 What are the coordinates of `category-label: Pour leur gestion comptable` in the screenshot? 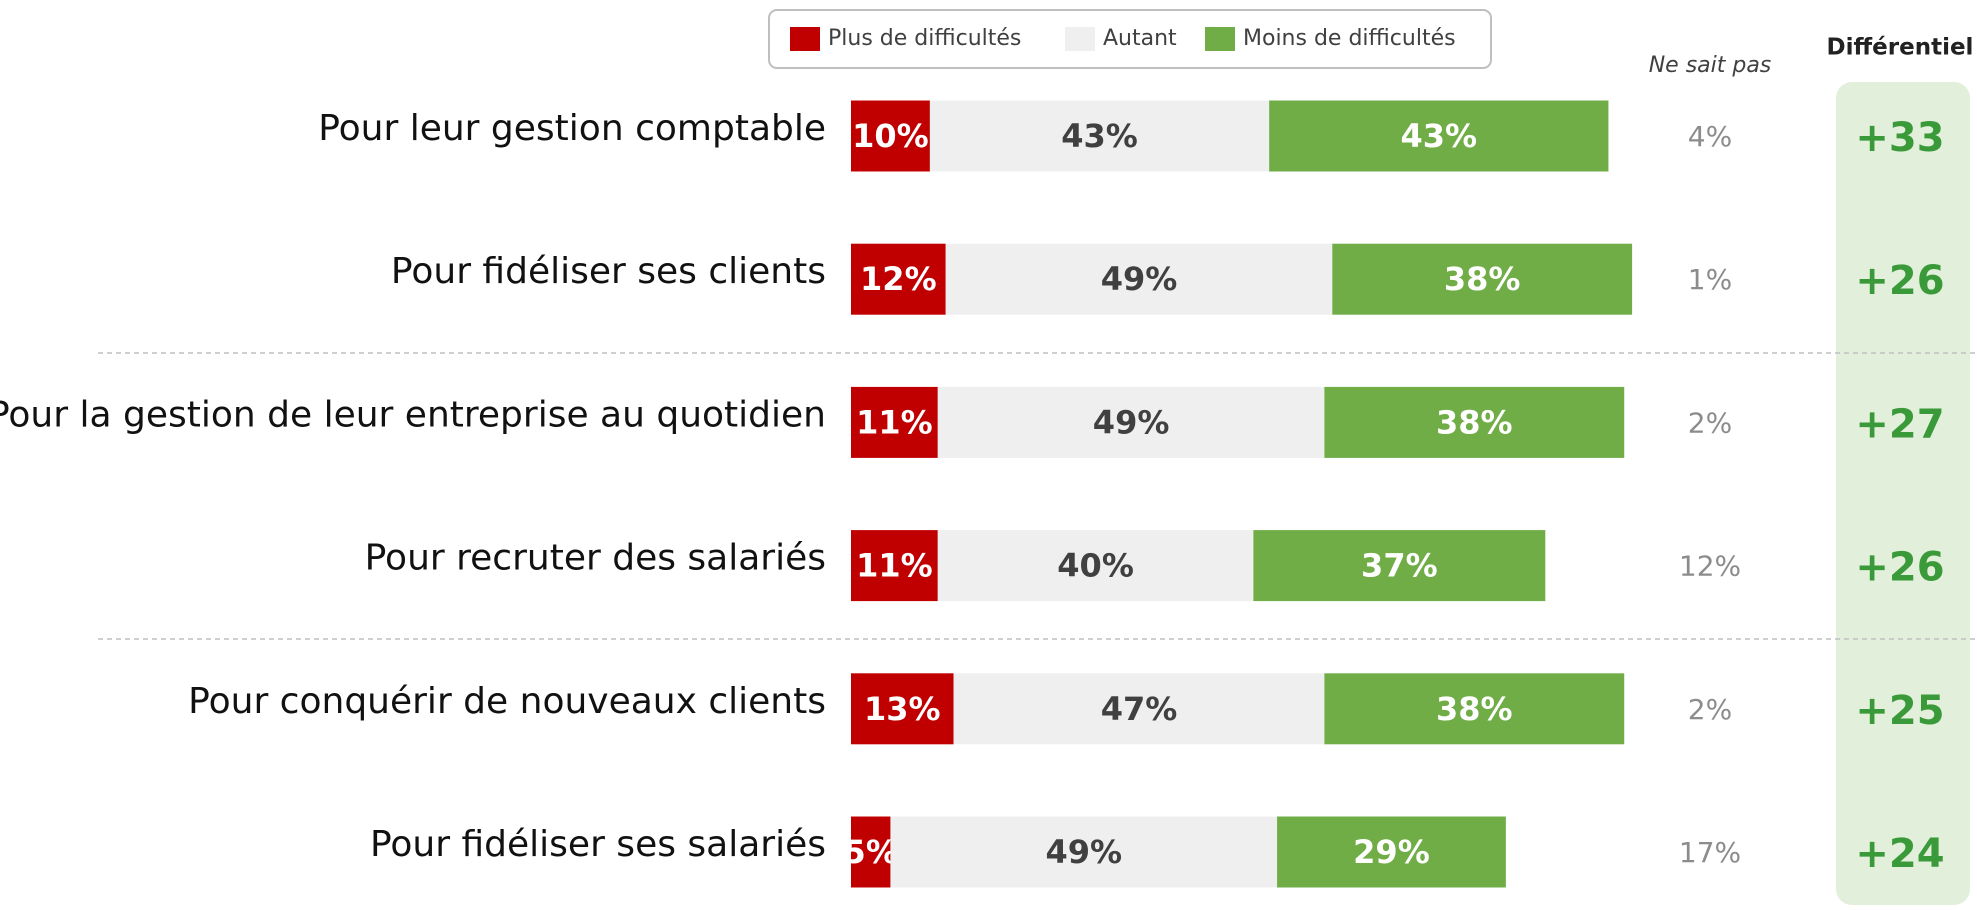 It's located at (572, 128).